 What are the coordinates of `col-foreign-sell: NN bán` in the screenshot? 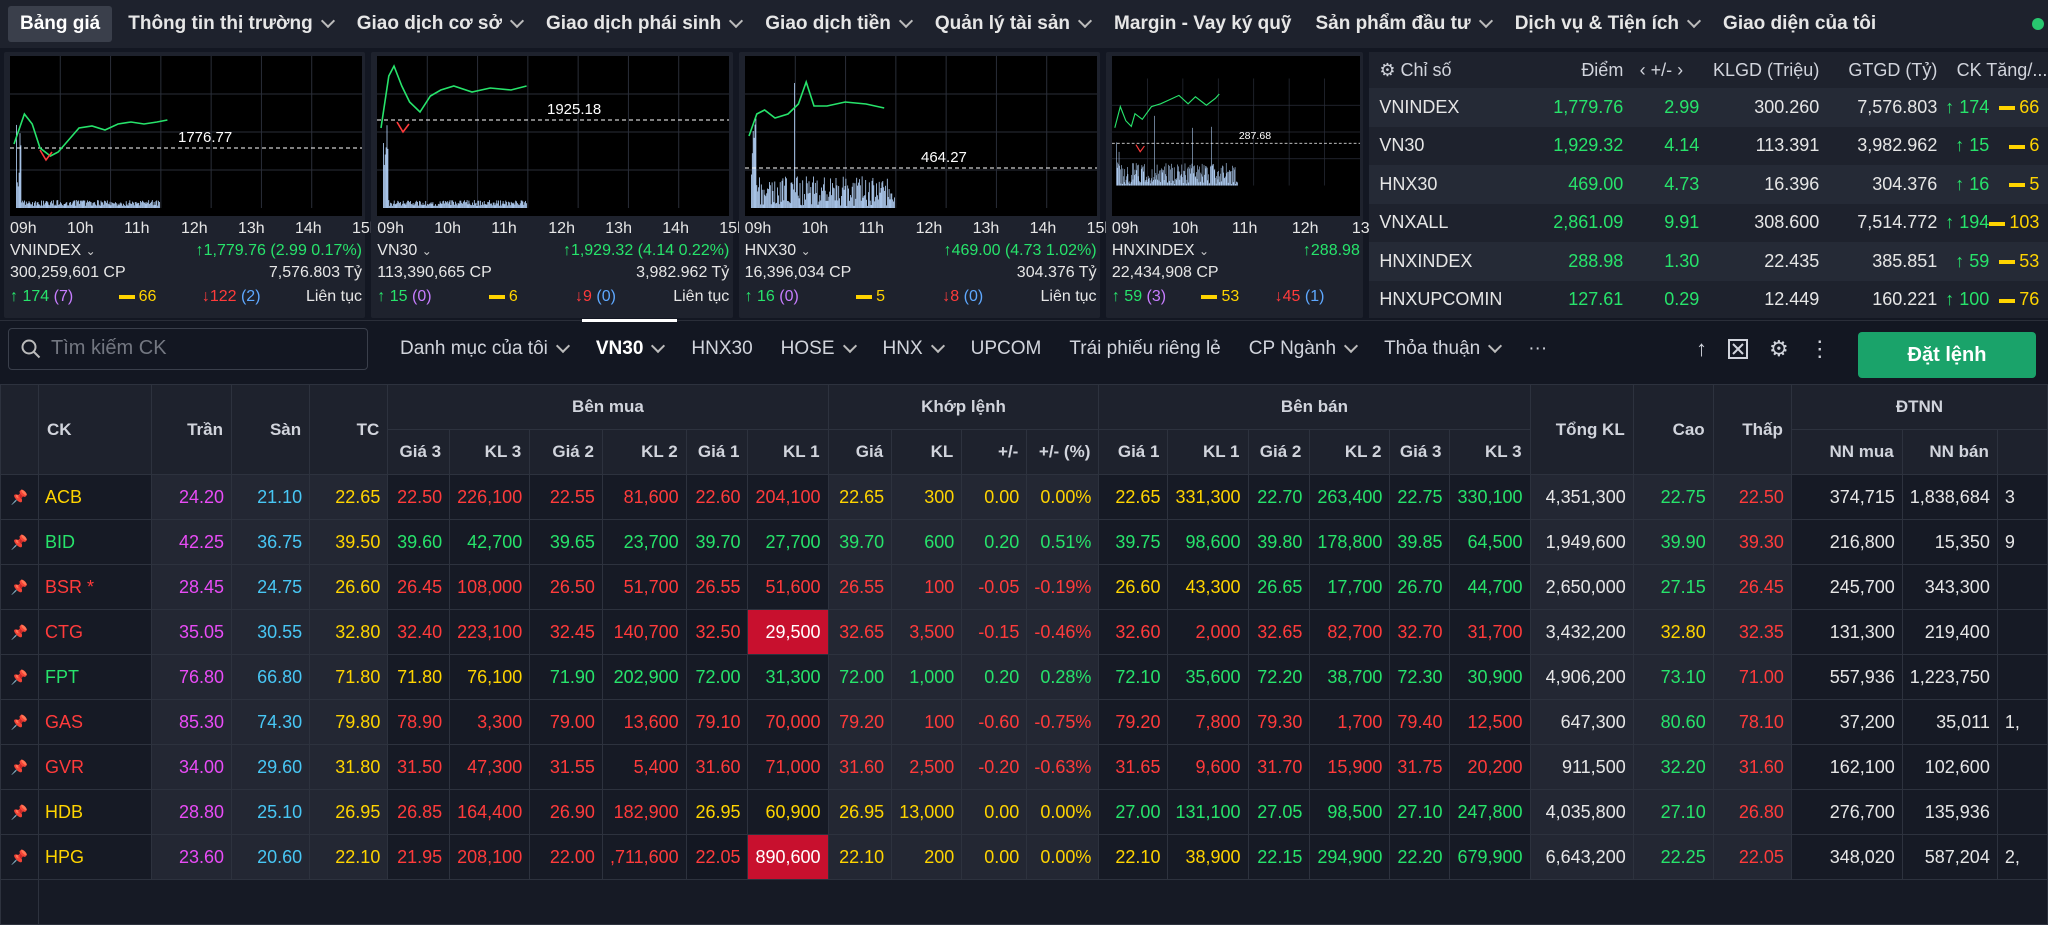 It's located at (1949, 452).